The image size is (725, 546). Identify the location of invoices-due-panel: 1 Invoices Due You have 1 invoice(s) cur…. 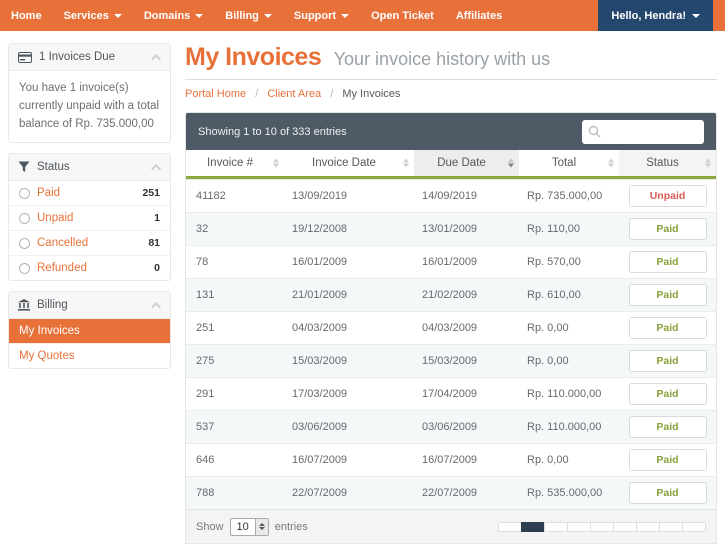
(89, 93).